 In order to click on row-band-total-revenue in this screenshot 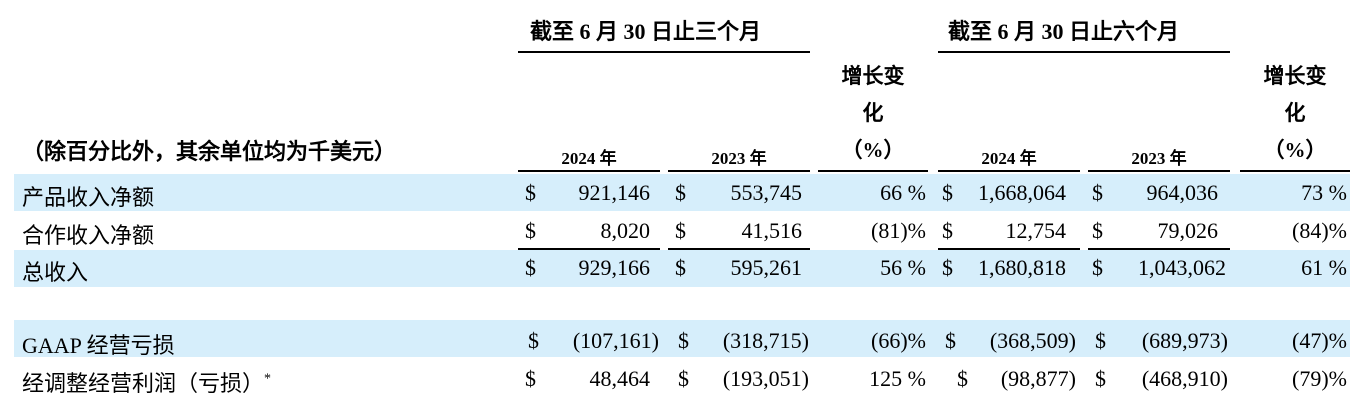, I will do `click(682, 268)`.